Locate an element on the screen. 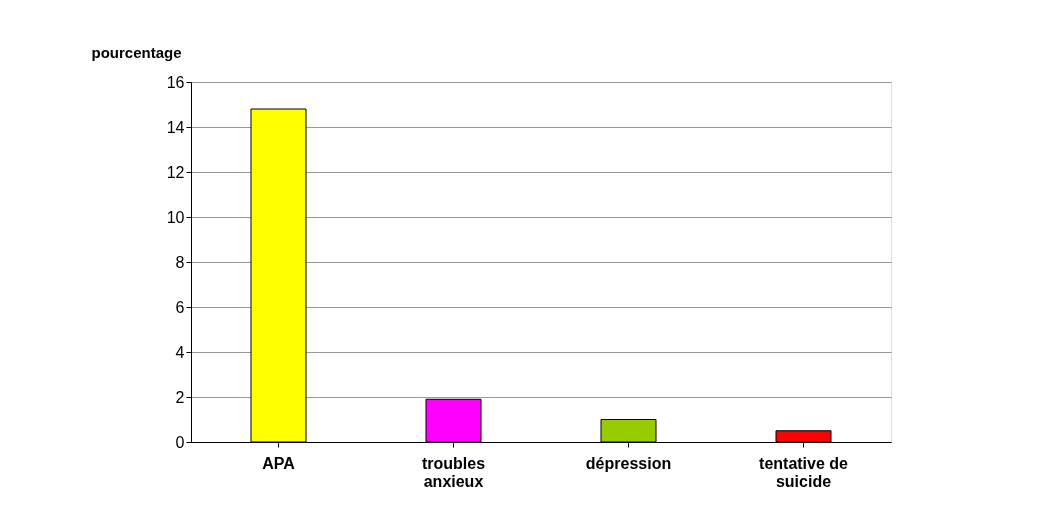 This screenshot has height=520, width=1058. x-tick-label: APA is located at coordinates (279, 463).